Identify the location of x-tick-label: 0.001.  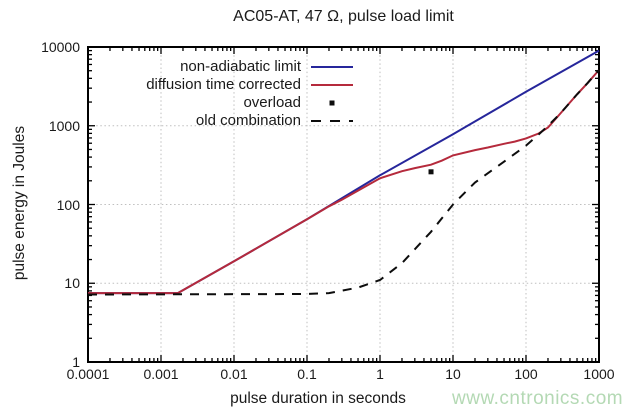
(161, 374).